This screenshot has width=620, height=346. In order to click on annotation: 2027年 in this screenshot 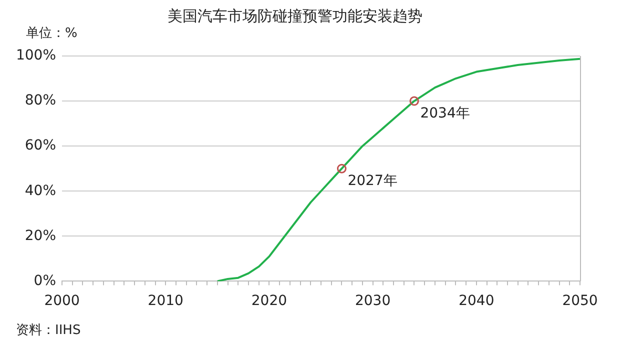, I will do `click(373, 181)`.